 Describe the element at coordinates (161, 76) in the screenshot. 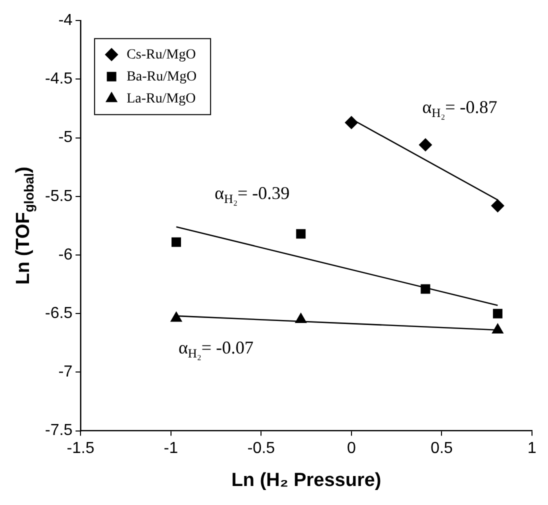

I see `legend-label: Ba-Ru/MgO` at that location.